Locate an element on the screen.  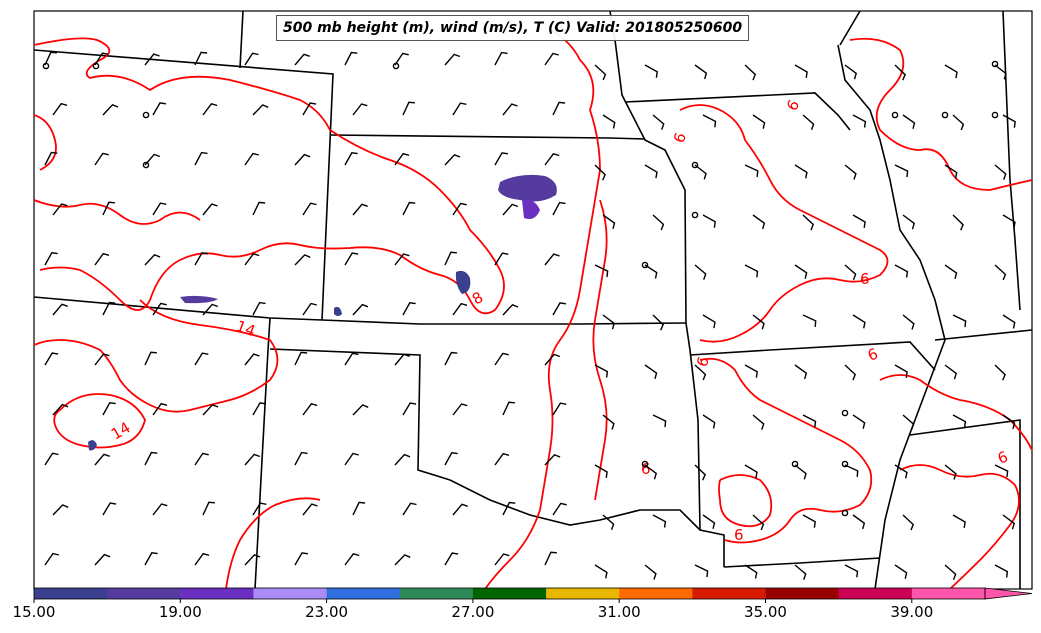
contour-6-southeast is located at coordinates (786, 450).